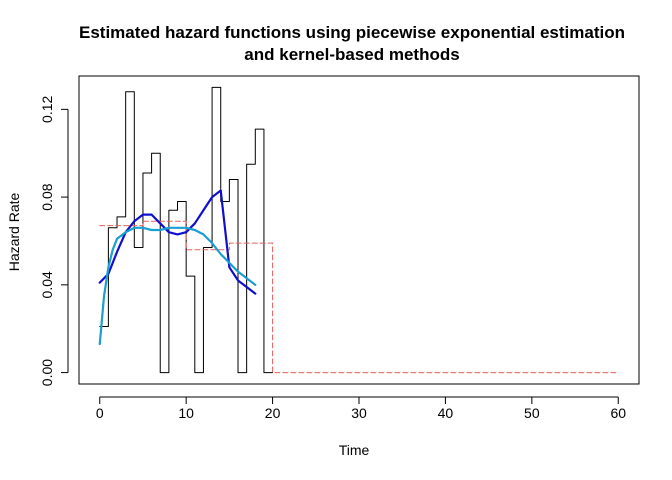 The image size is (672, 480). Describe the element at coordinates (359, 413) in the screenshot. I see `x-tick-label: 30` at that location.